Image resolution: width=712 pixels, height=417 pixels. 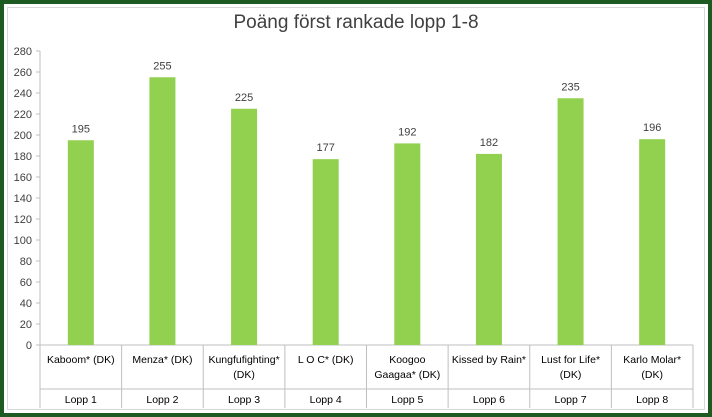 What do you see at coordinates (489, 400) in the screenshot?
I see `group-label: Lopp 6` at bounding box center [489, 400].